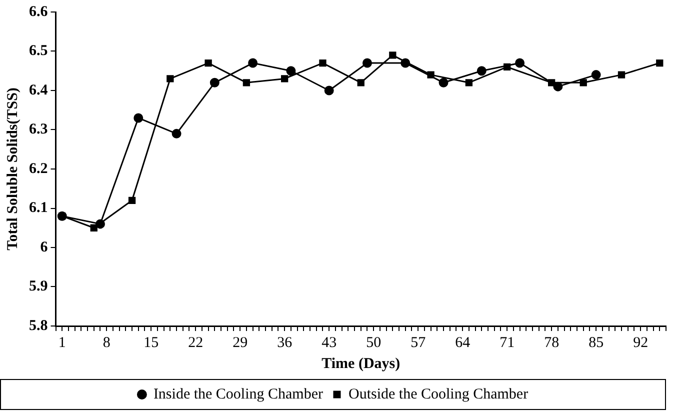 The width and height of the screenshot is (674, 412). What do you see at coordinates (238, 394) in the screenshot?
I see `legend-label: Inside the Cooling Chamber` at bounding box center [238, 394].